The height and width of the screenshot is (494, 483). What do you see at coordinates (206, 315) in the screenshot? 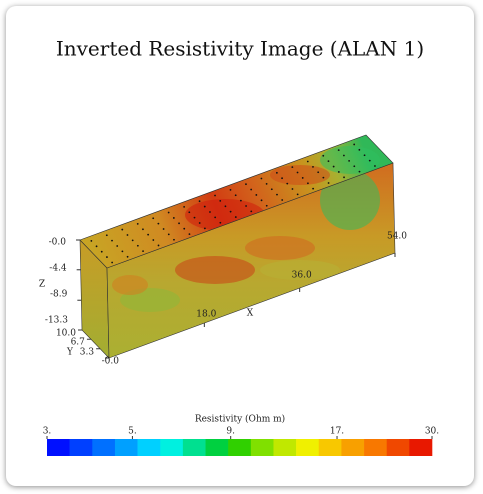
I see `x-tick-label: 18.0` at bounding box center [206, 315].